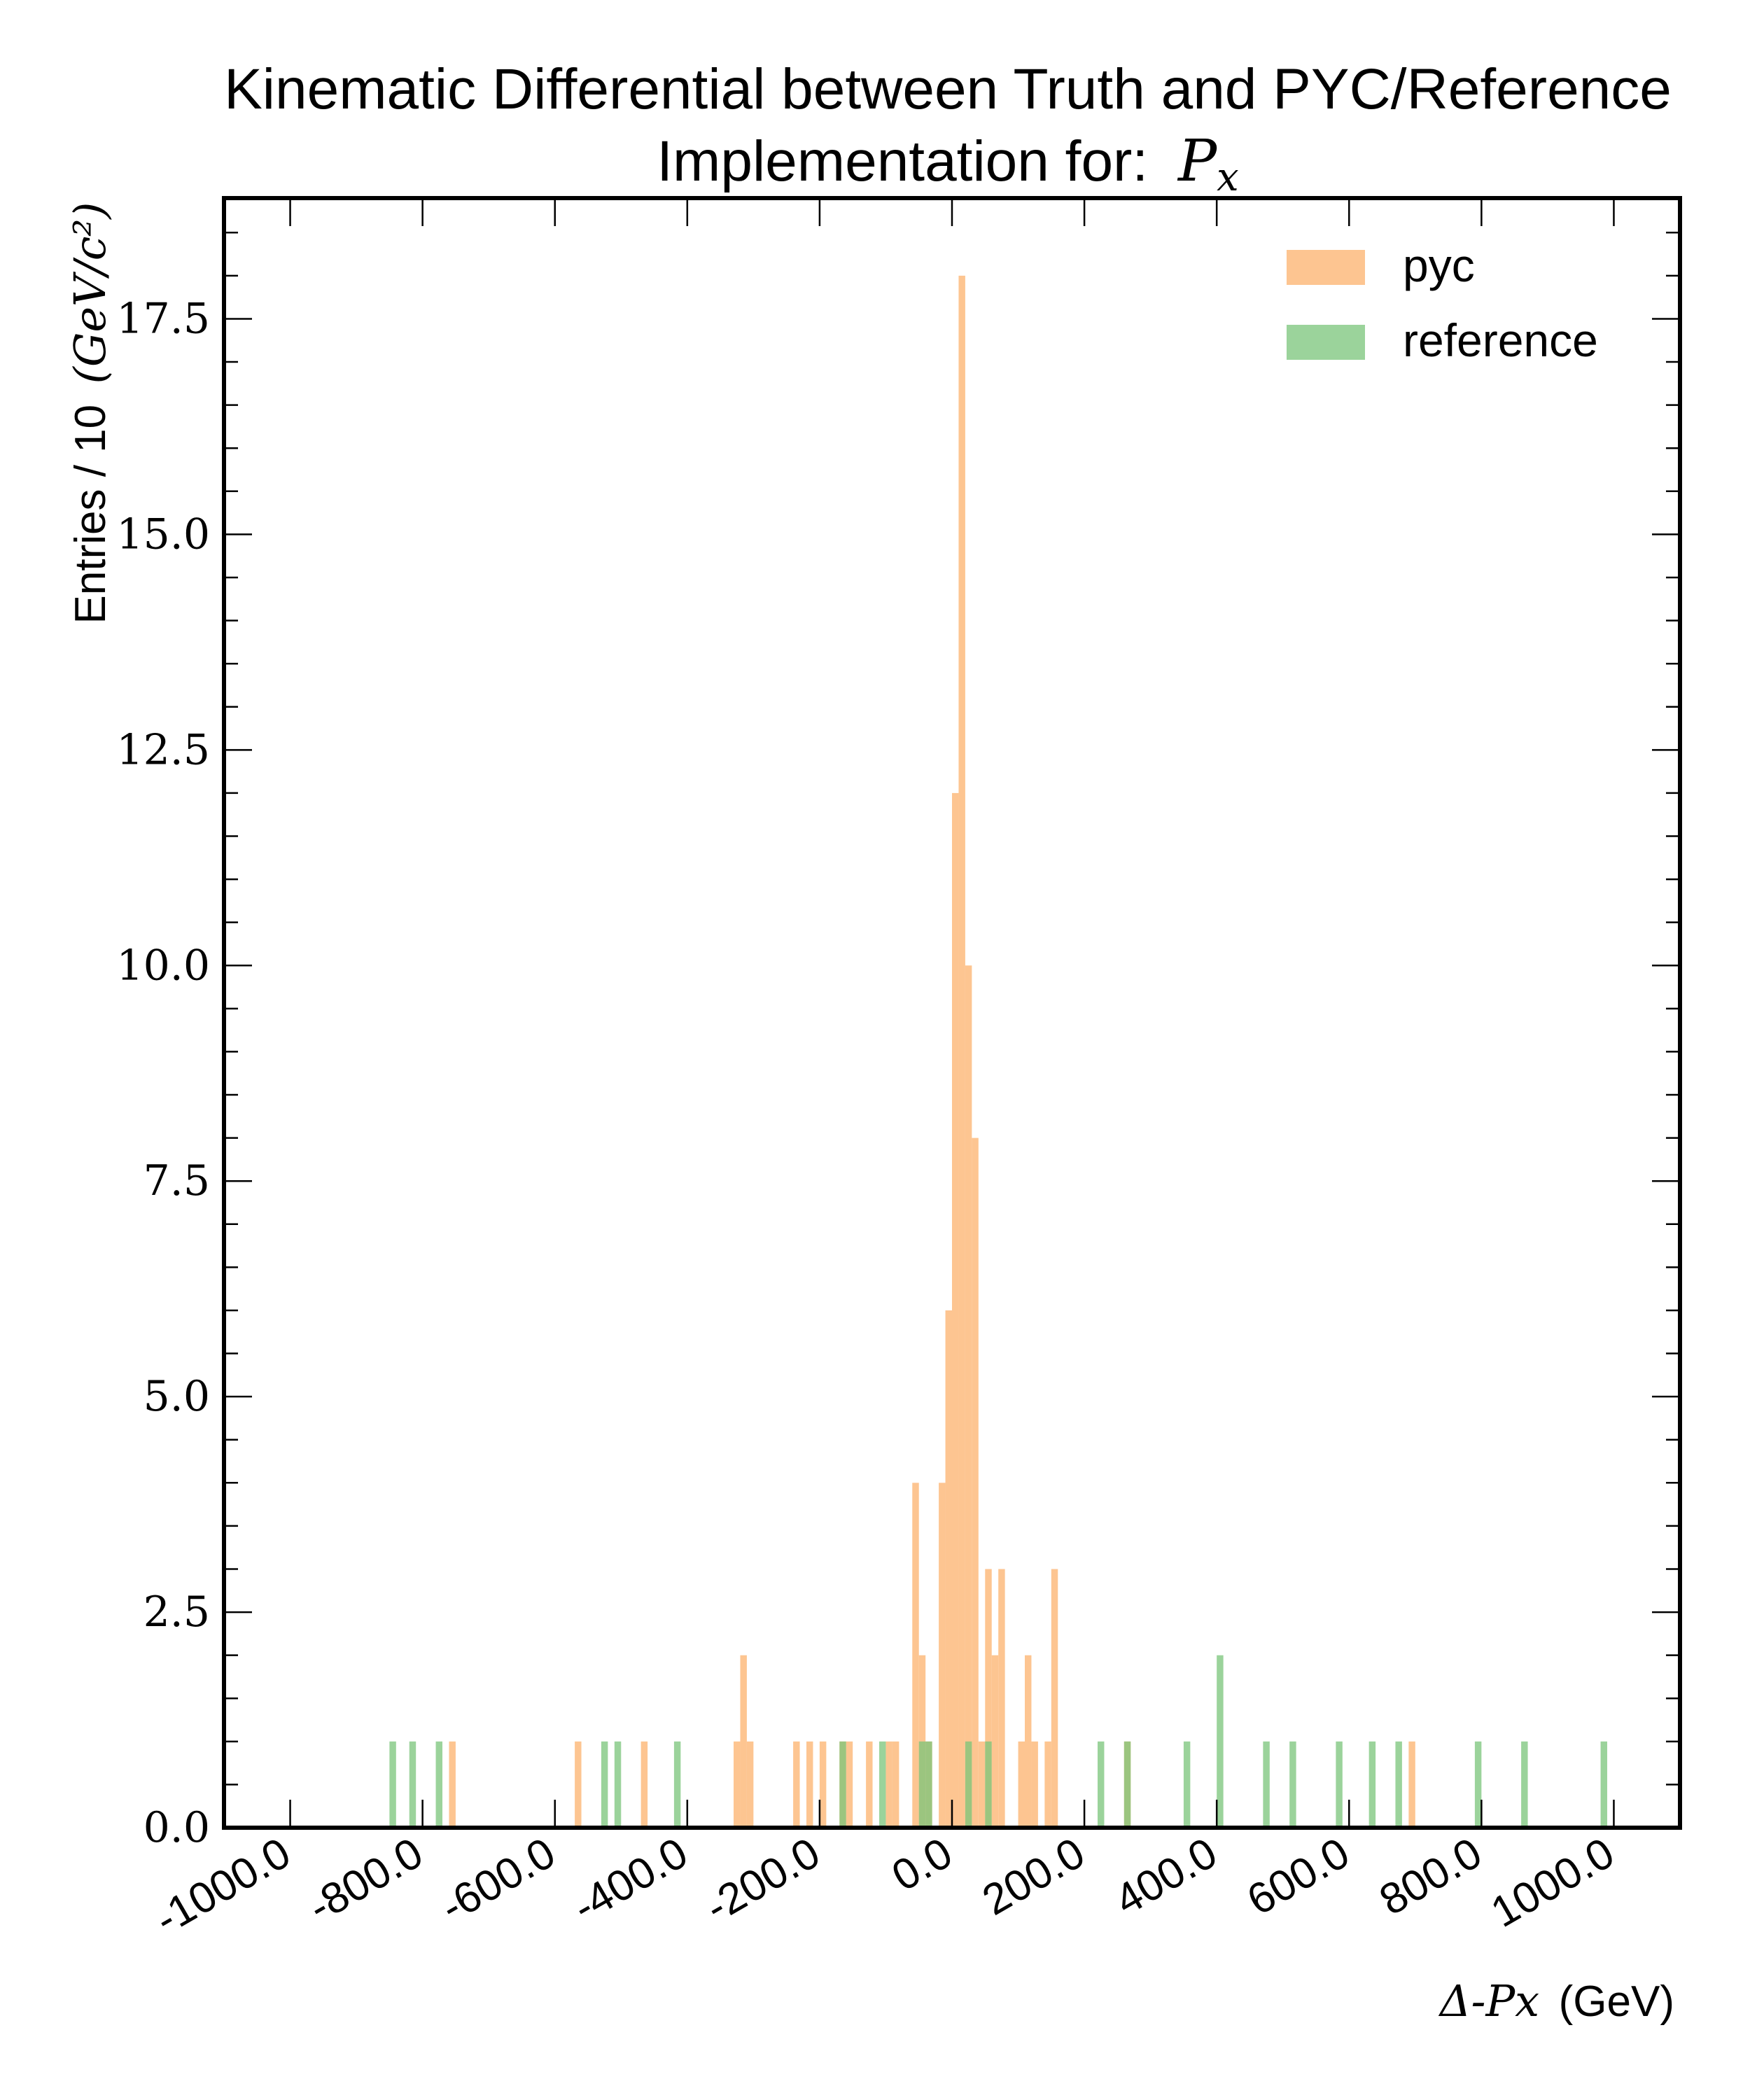  I want to click on legend-swatch-reference, so click(1326, 342).